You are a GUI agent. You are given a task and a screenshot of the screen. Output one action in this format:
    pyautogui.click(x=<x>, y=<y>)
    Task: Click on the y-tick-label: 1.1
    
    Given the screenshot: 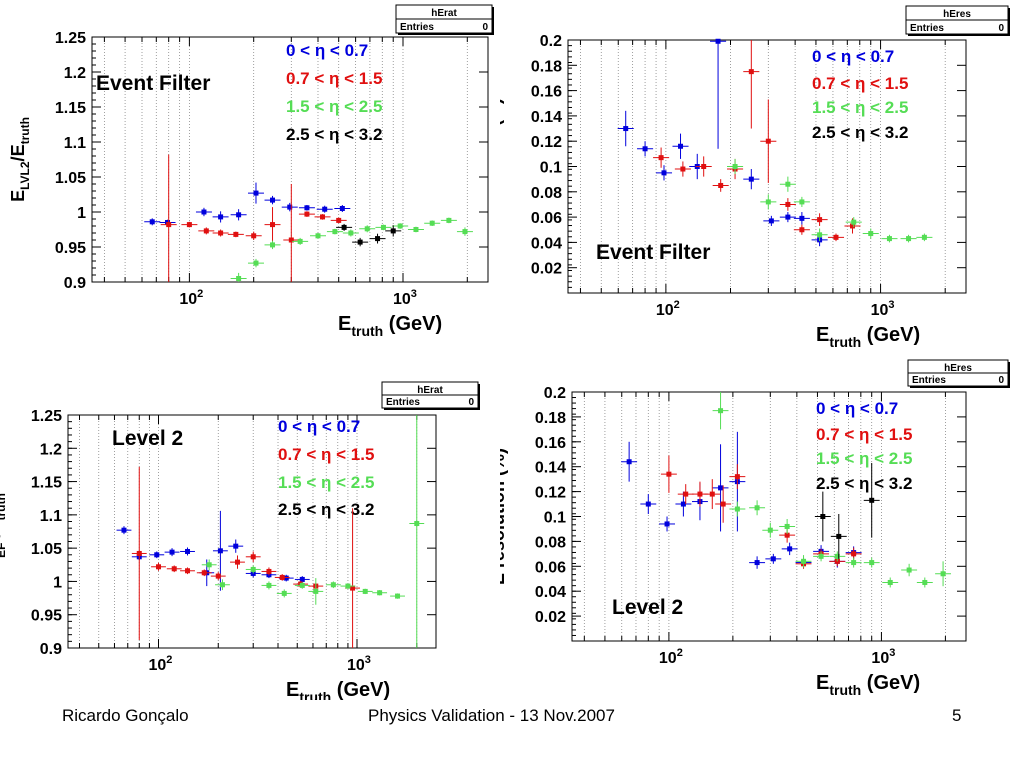 What is the action you would take?
    pyautogui.click(x=75, y=143)
    